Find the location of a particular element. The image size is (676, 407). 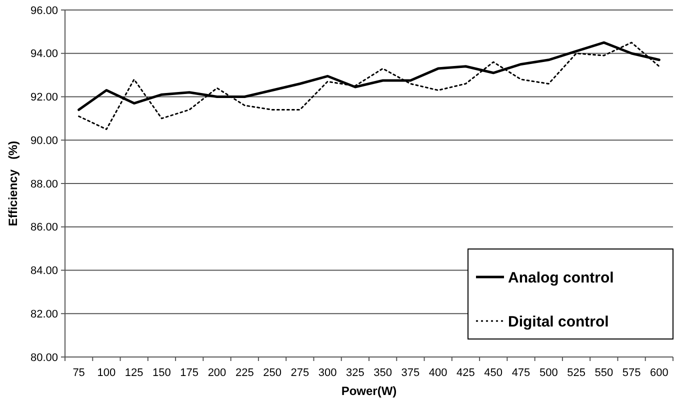

x-tick-label: 325 is located at coordinates (355, 373).